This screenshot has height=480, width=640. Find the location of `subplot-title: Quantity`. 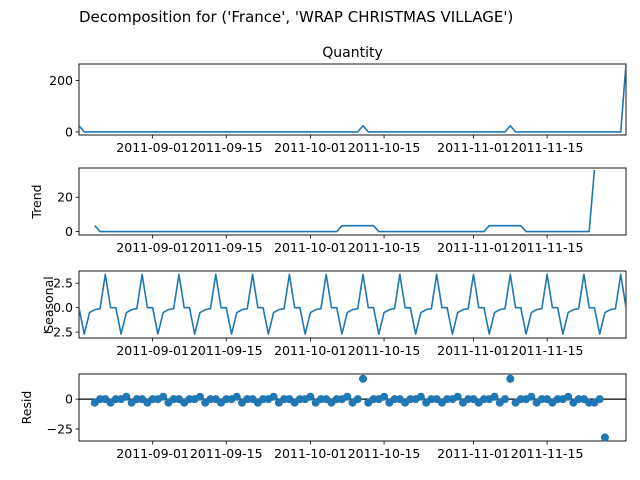

subplot-title: Quantity is located at coordinates (352, 53).